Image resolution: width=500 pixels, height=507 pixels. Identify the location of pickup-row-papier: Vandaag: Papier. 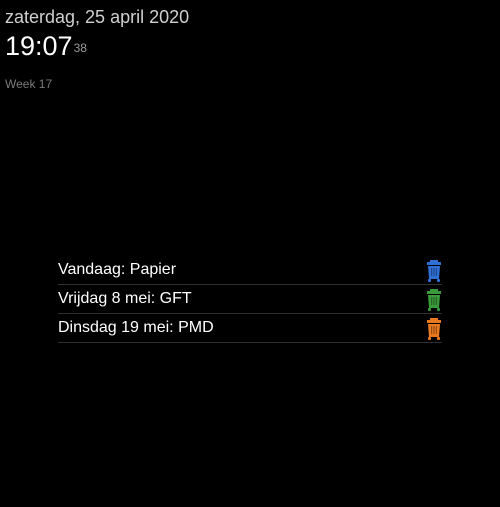
(250, 270).